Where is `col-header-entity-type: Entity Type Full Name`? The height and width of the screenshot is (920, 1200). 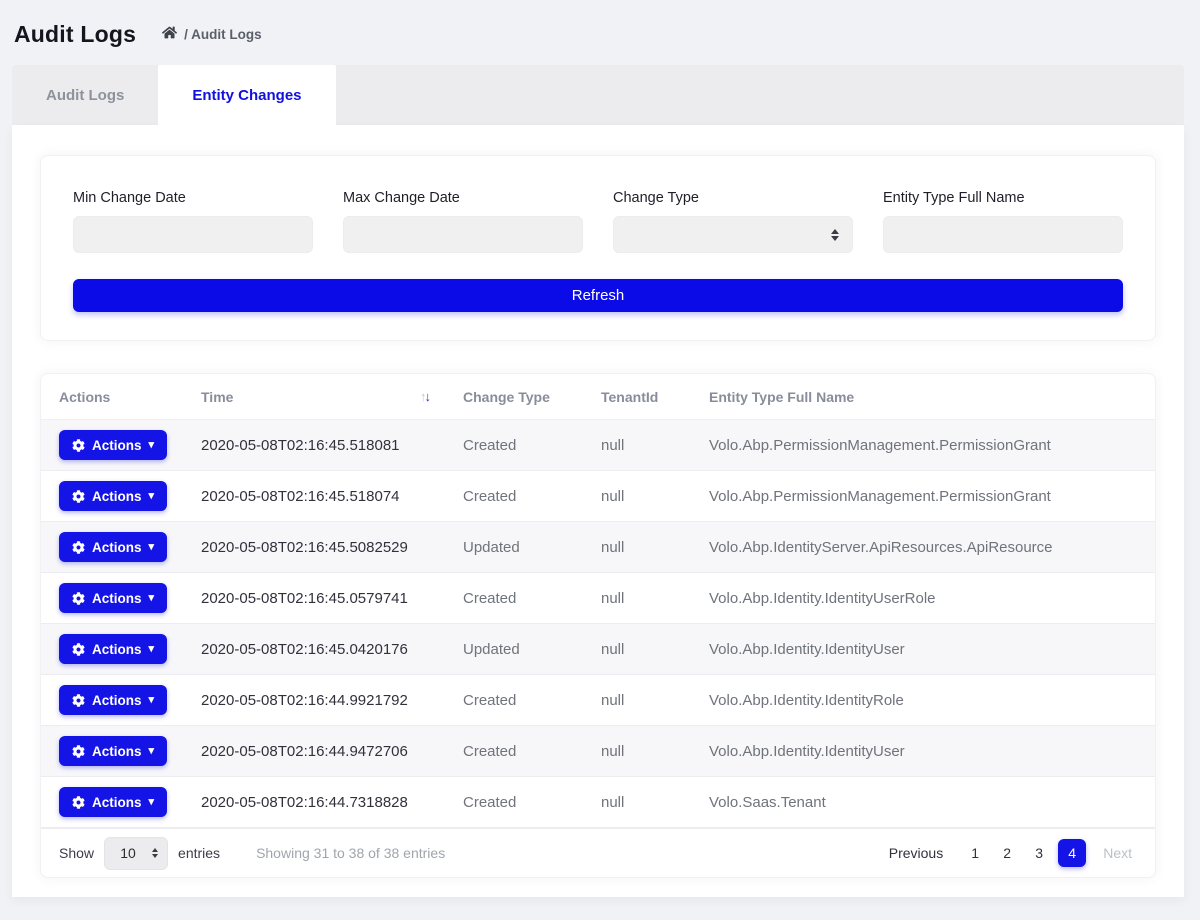
col-header-entity-type: Entity Type Full Name is located at coordinates (927, 397).